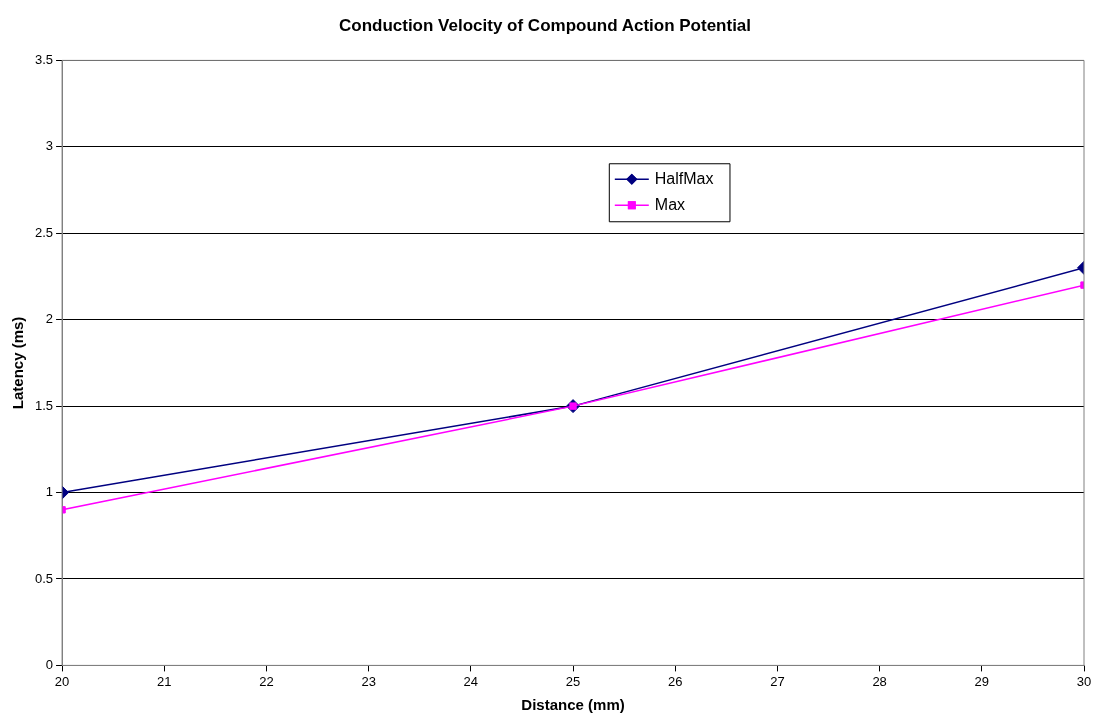 The image size is (1096, 723). What do you see at coordinates (573, 681) in the screenshot?
I see `x-tick-label: 25` at bounding box center [573, 681].